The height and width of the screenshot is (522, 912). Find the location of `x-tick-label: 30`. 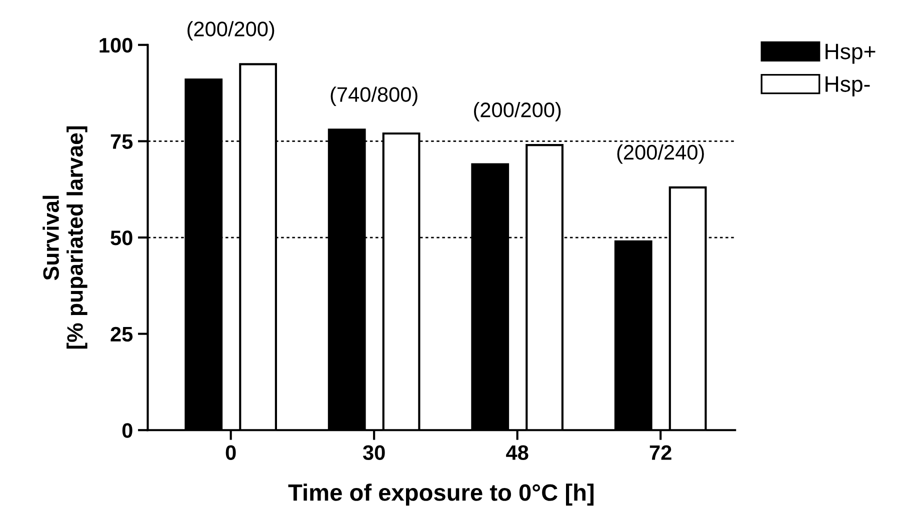

x-tick-label: 30 is located at coordinates (373, 452).